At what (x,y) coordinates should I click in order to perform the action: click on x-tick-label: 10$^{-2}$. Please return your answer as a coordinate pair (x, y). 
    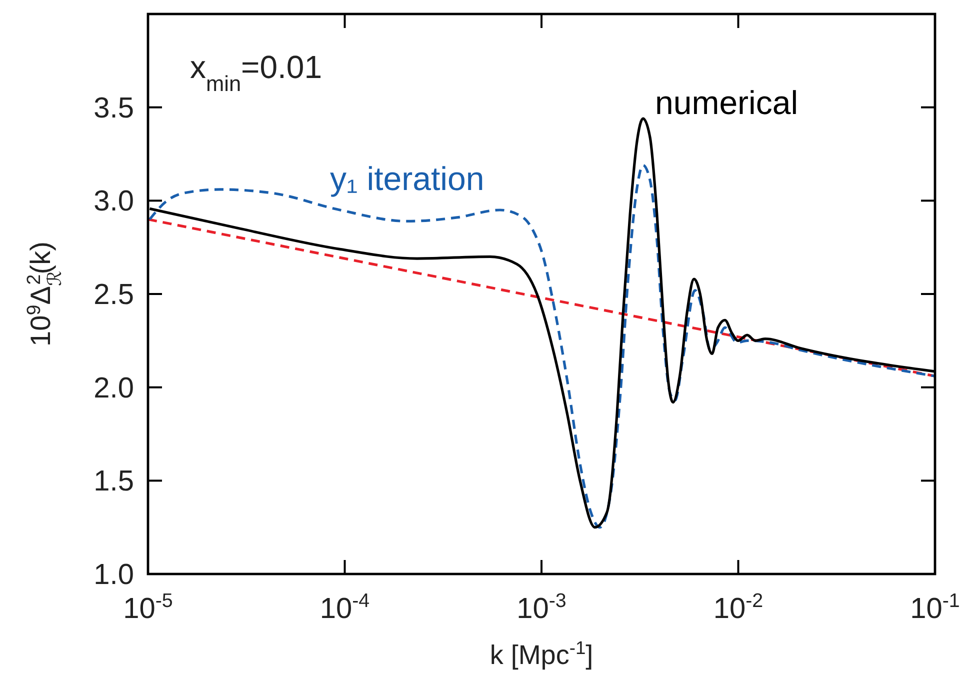
    Looking at the image, I should click on (738, 607).